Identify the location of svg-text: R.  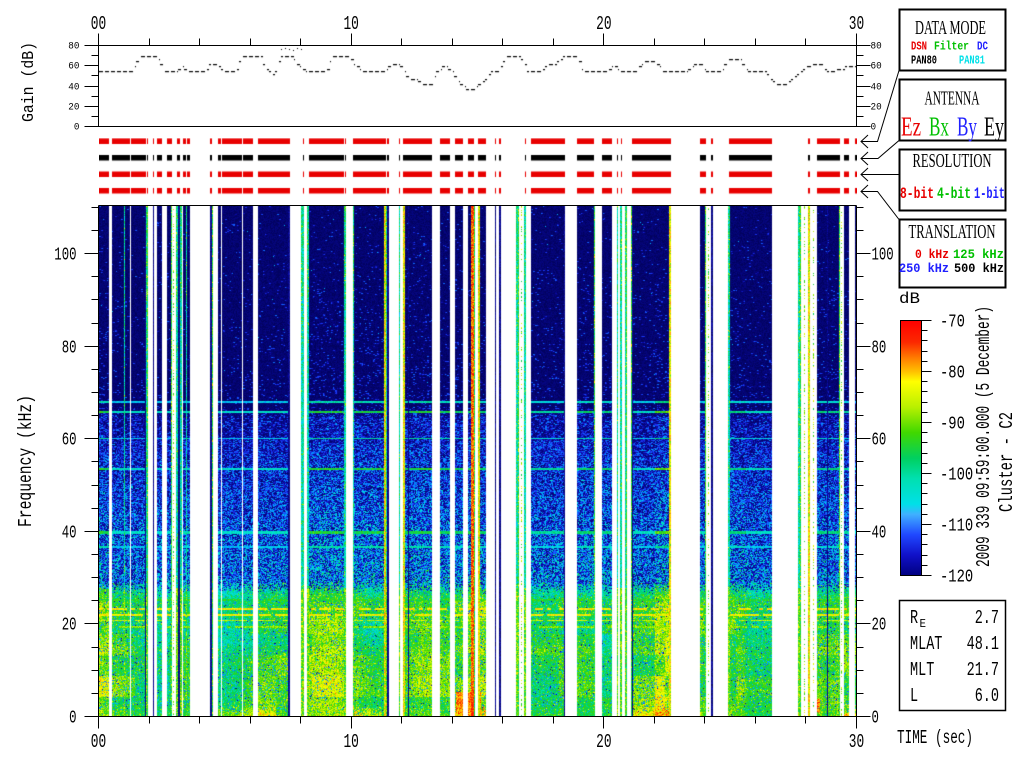
(914, 618).